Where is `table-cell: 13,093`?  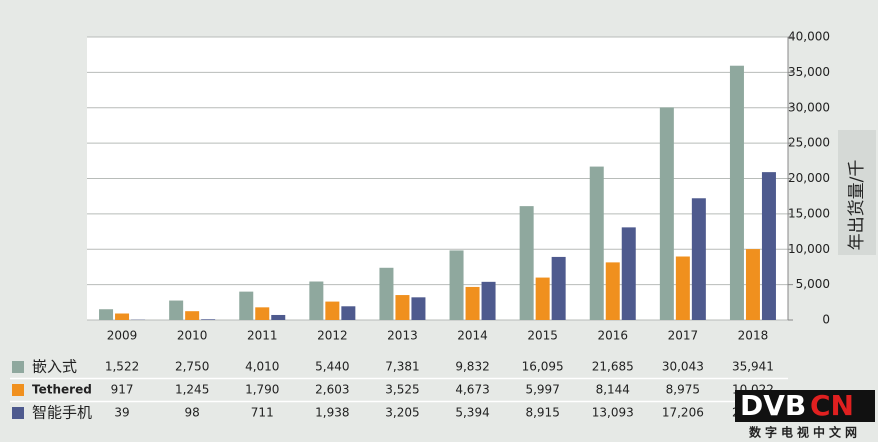 table-cell: 13,093 is located at coordinates (613, 413).